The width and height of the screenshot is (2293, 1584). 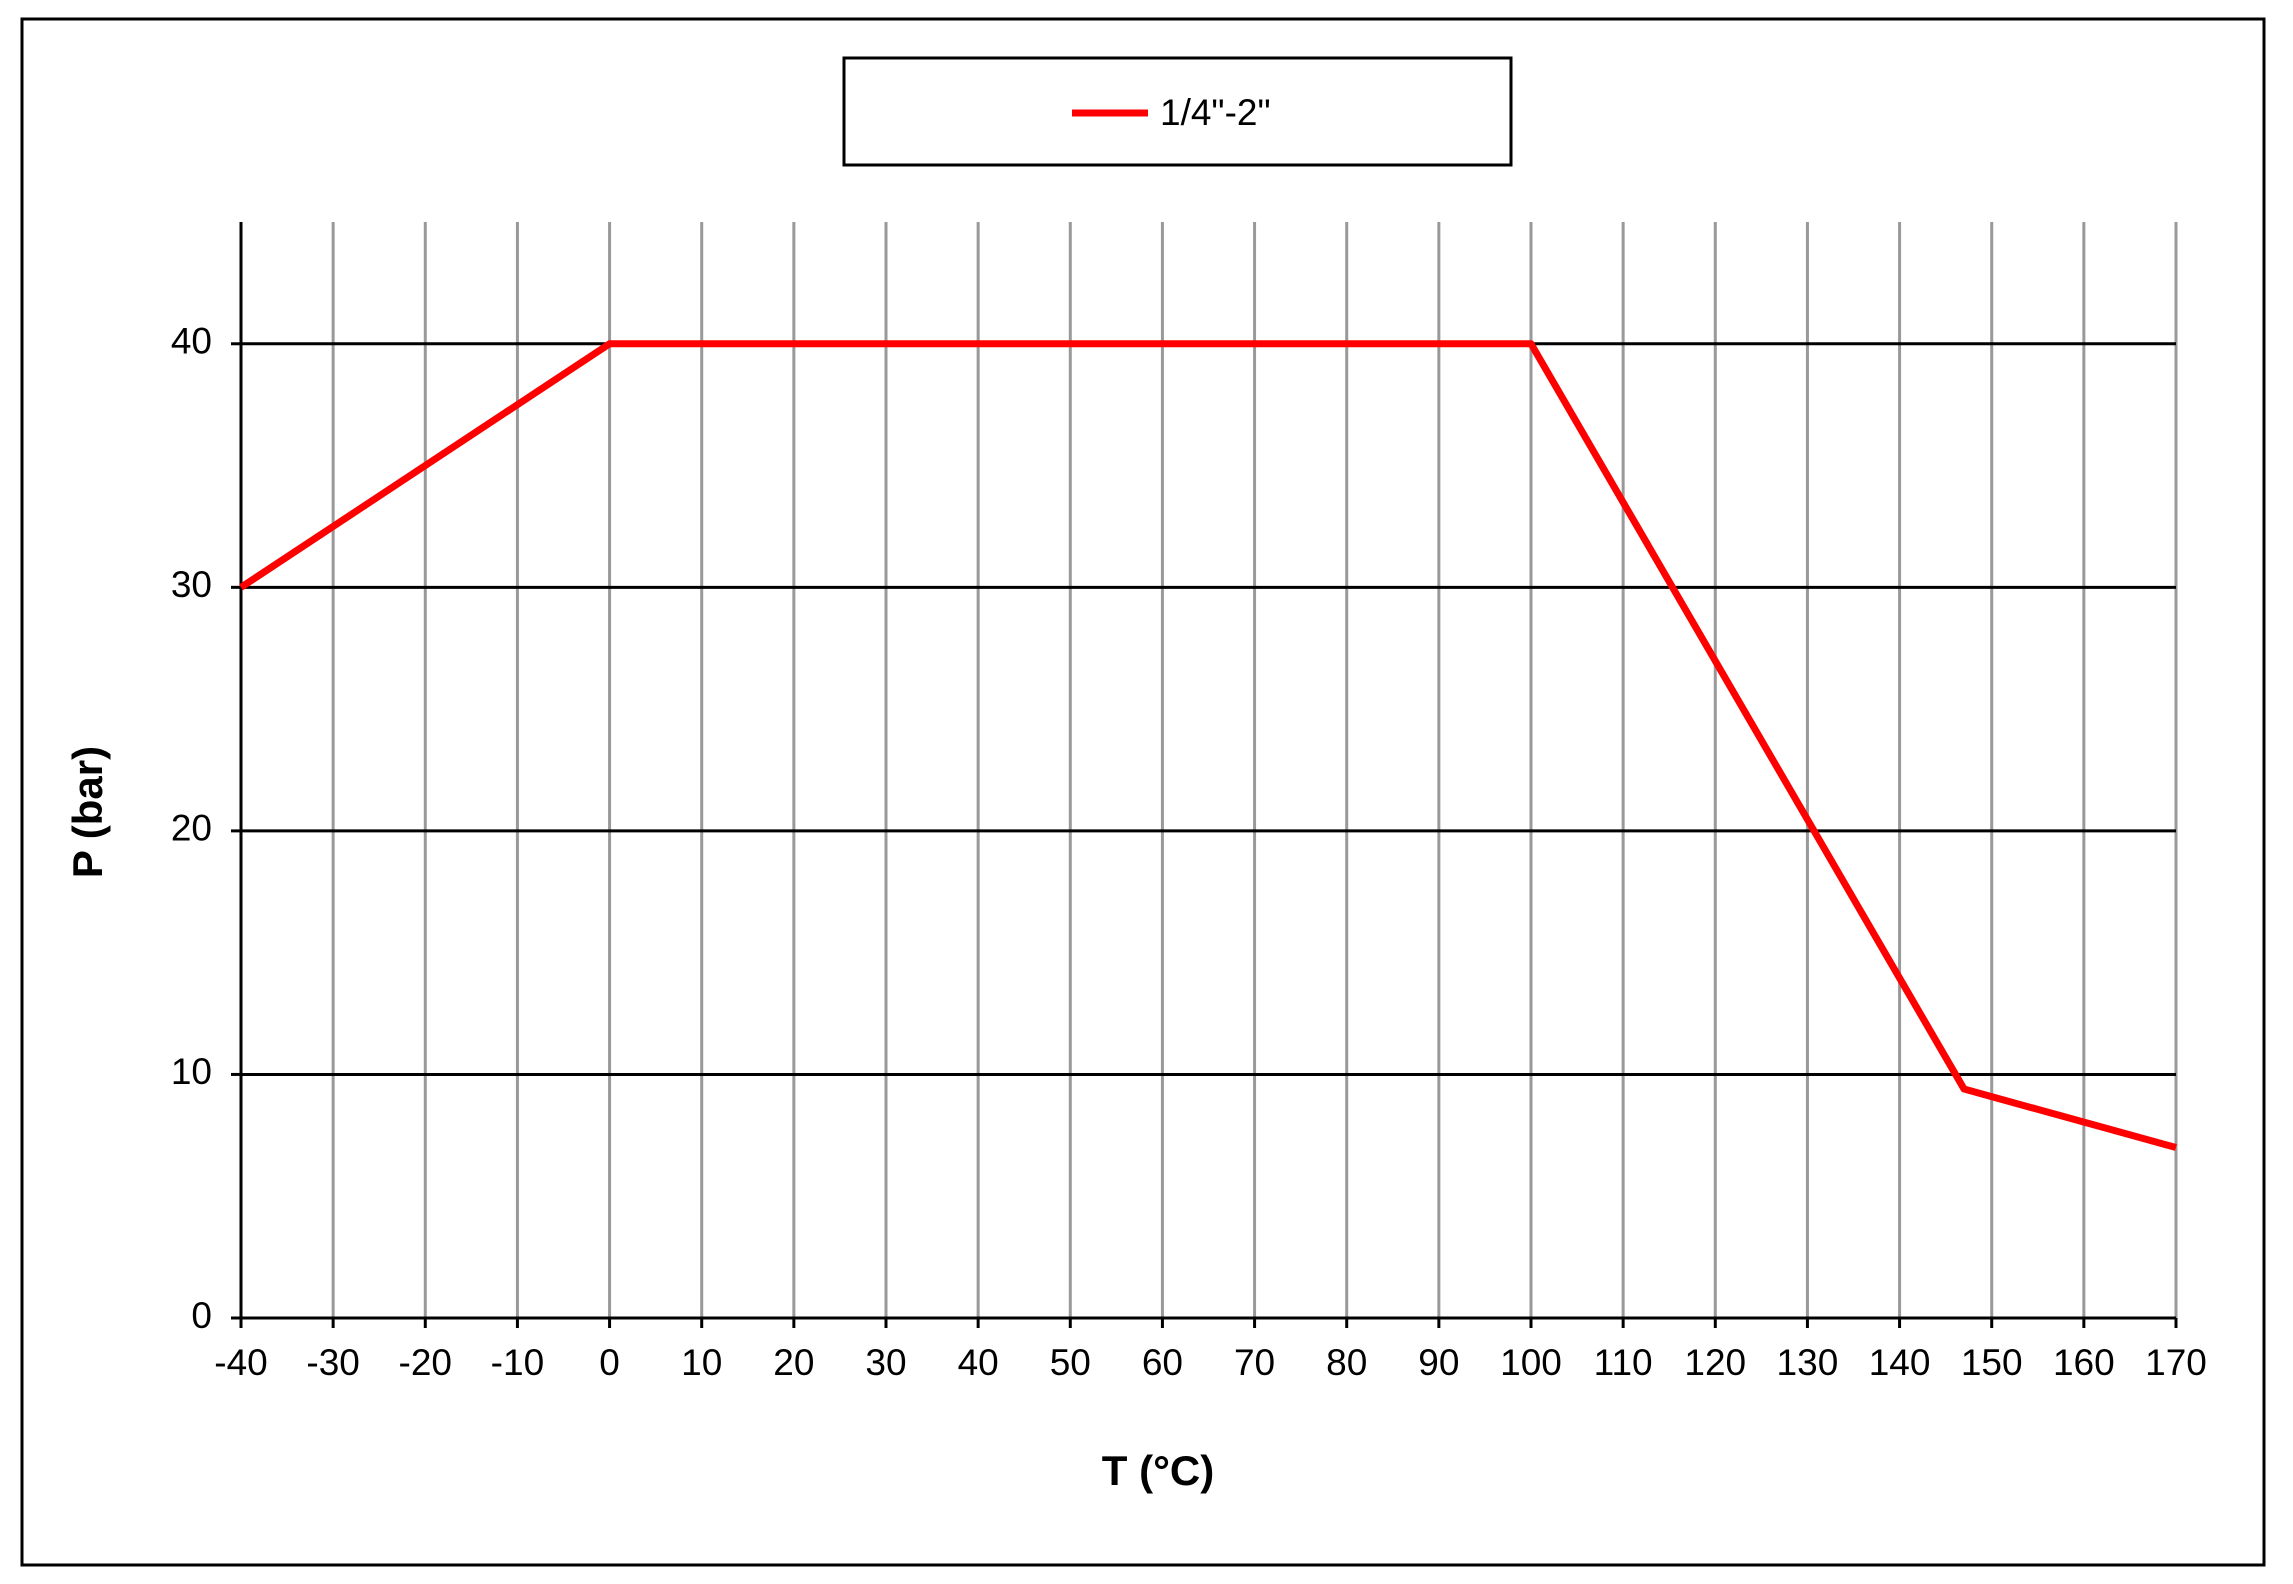 What do you see at coordinates (701, 1362) in the screenshot?
I see `x-tick-label: 10` at bounding box center [701, 1362].